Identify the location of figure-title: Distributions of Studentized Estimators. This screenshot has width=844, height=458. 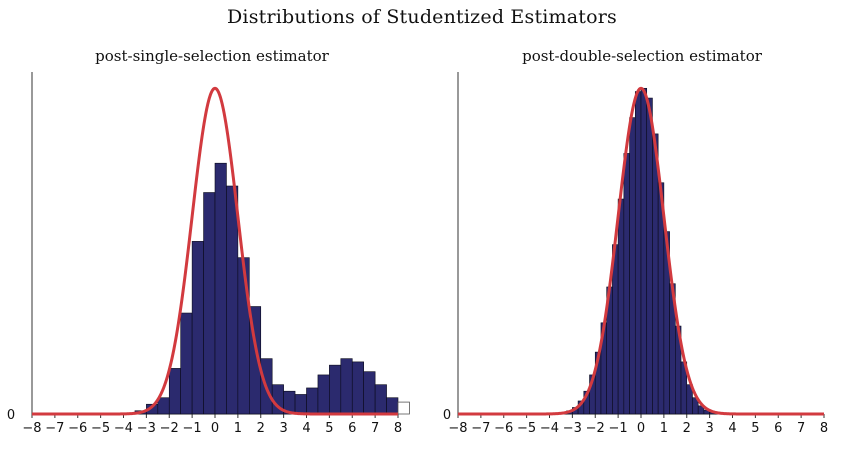
(422, 17).